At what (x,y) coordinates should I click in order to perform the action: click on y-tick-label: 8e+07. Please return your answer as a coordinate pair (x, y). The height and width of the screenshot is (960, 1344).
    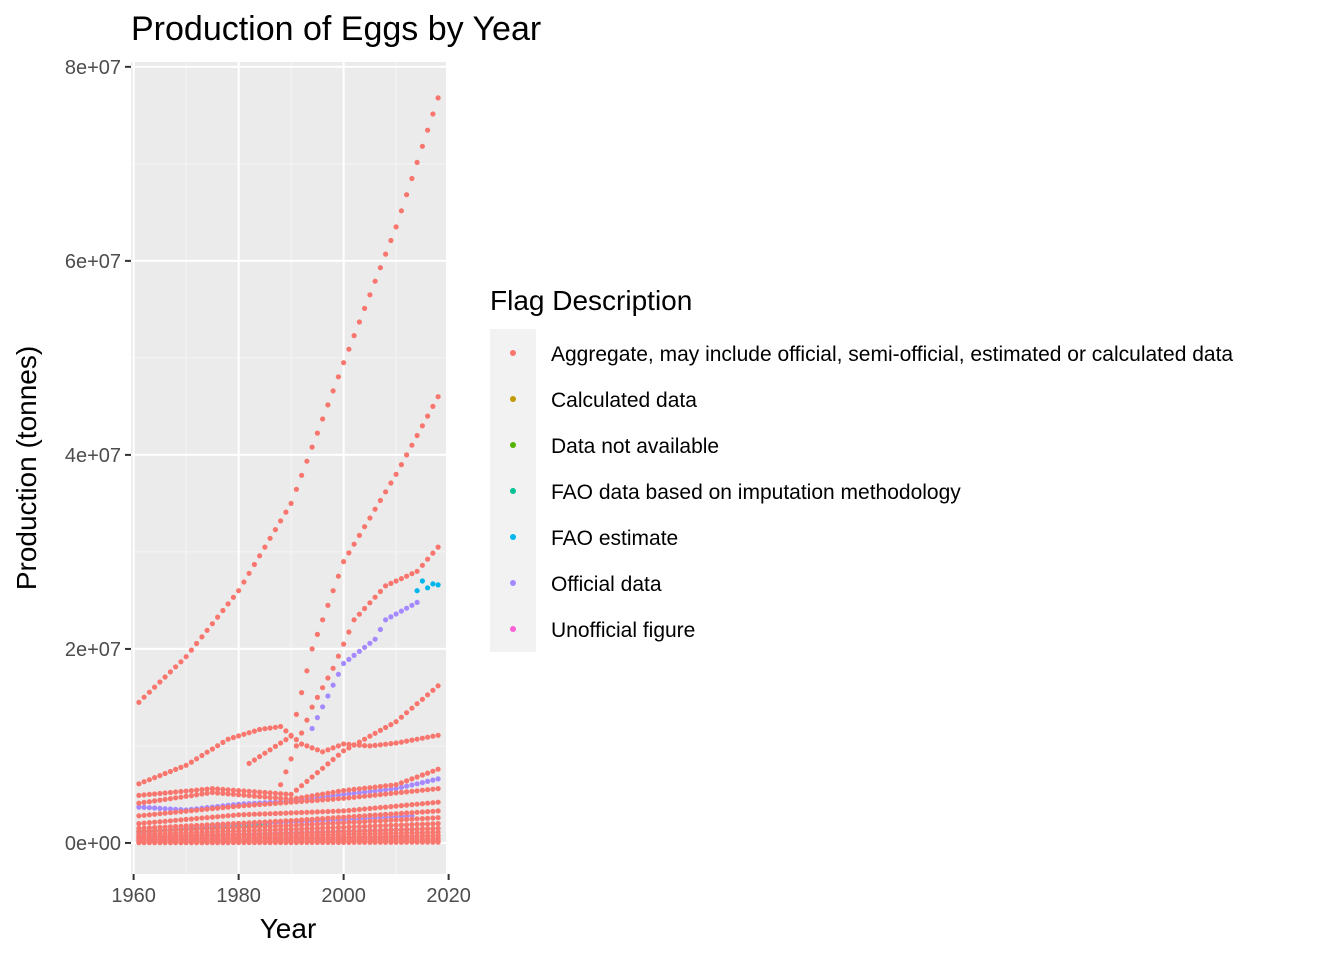
    Looking at the image, I should click on (93, 68).